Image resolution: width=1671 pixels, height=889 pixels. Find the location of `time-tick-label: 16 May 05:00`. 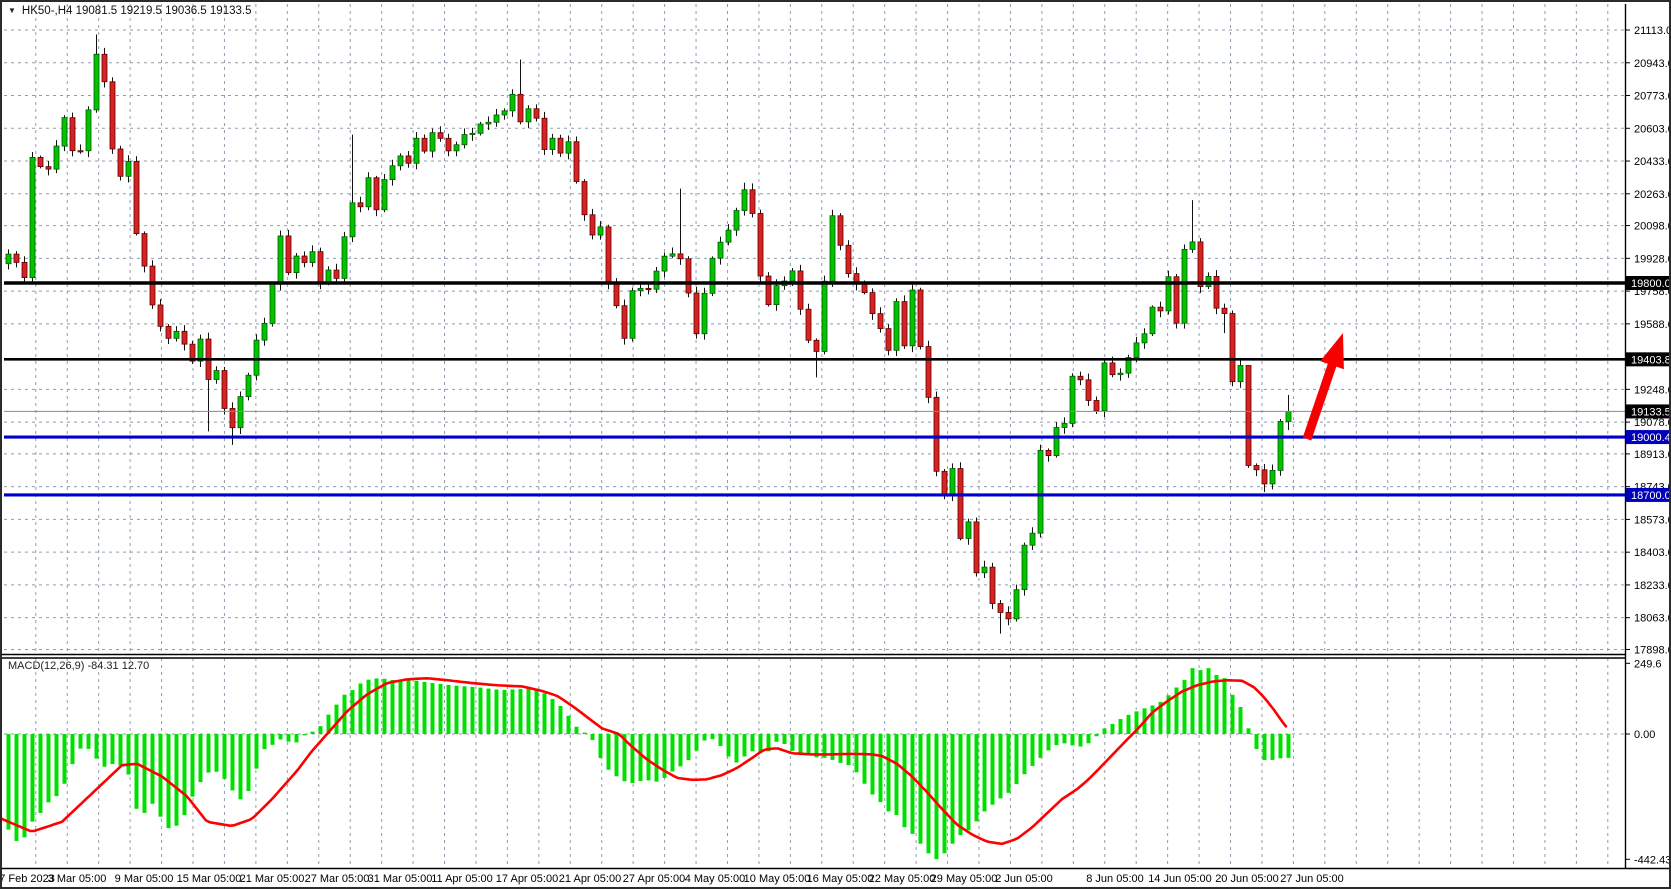

time-tick-label: 16 May 05:00 is located at coordinates (840, 879).